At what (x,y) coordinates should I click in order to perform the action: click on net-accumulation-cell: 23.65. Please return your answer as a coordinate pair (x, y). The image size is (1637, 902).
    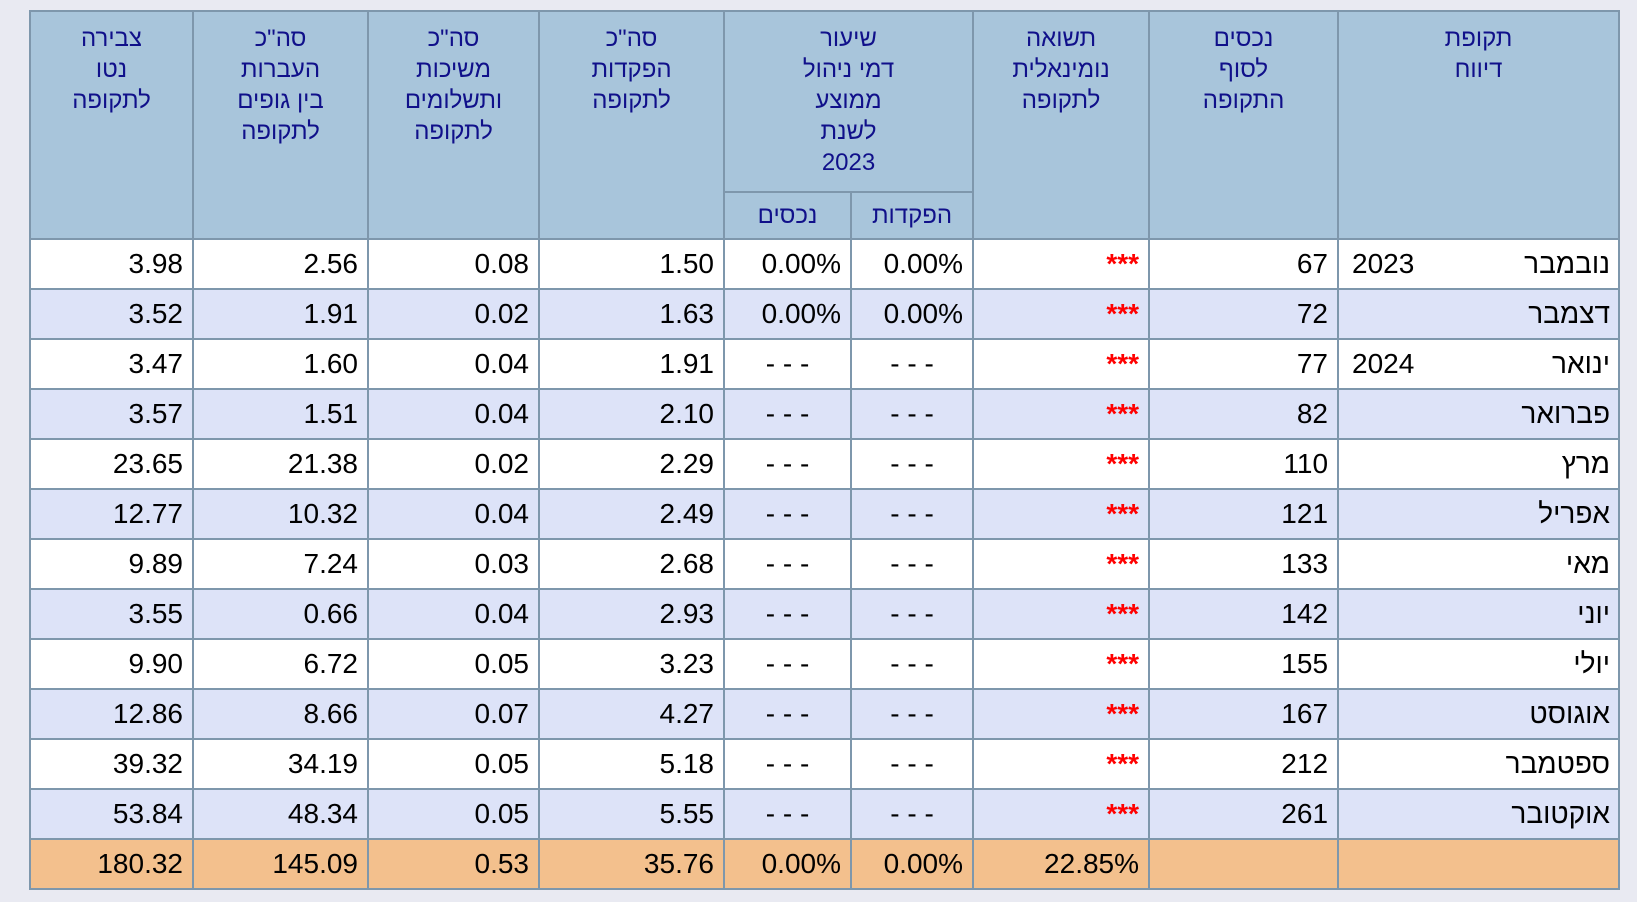
    Looking at the image, I should click on (111, 464).